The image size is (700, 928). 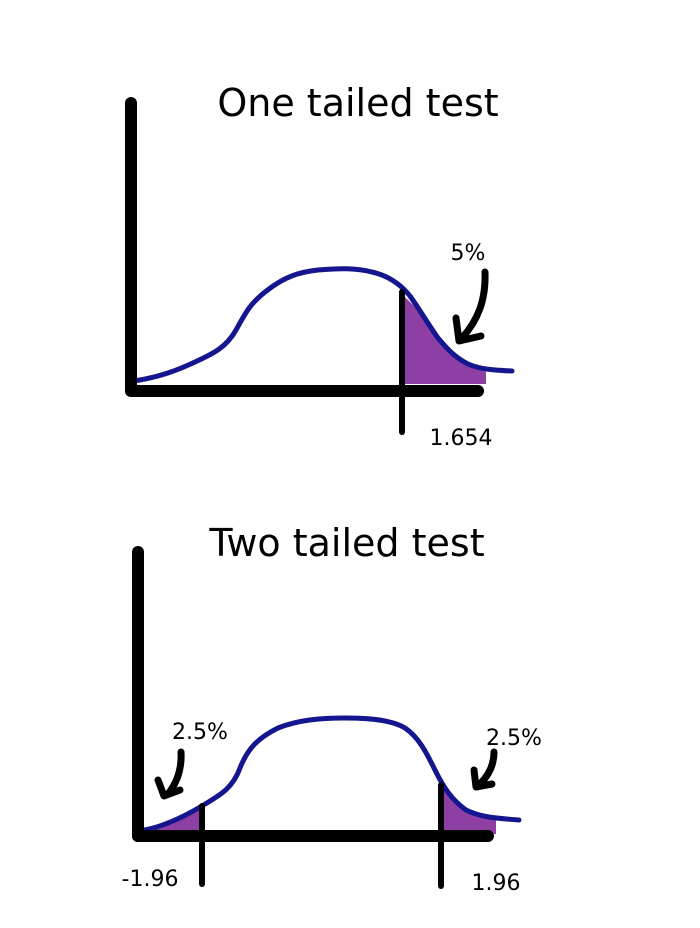 I want to click on one-tailed-critical-value: 1.654, so click(x=461, y=438).